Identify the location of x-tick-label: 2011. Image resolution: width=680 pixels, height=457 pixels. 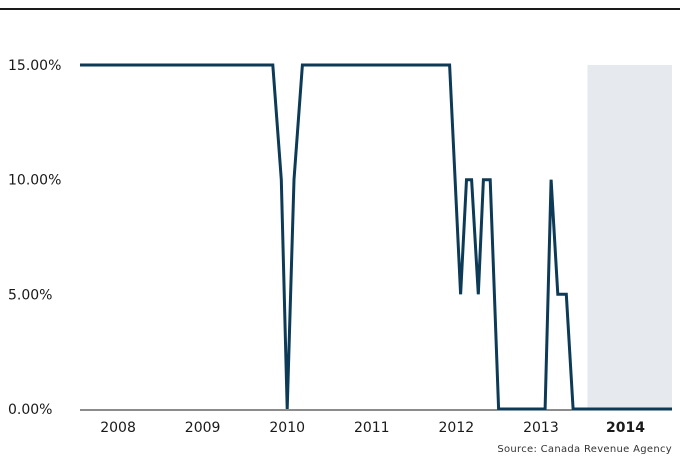
(372, 428).